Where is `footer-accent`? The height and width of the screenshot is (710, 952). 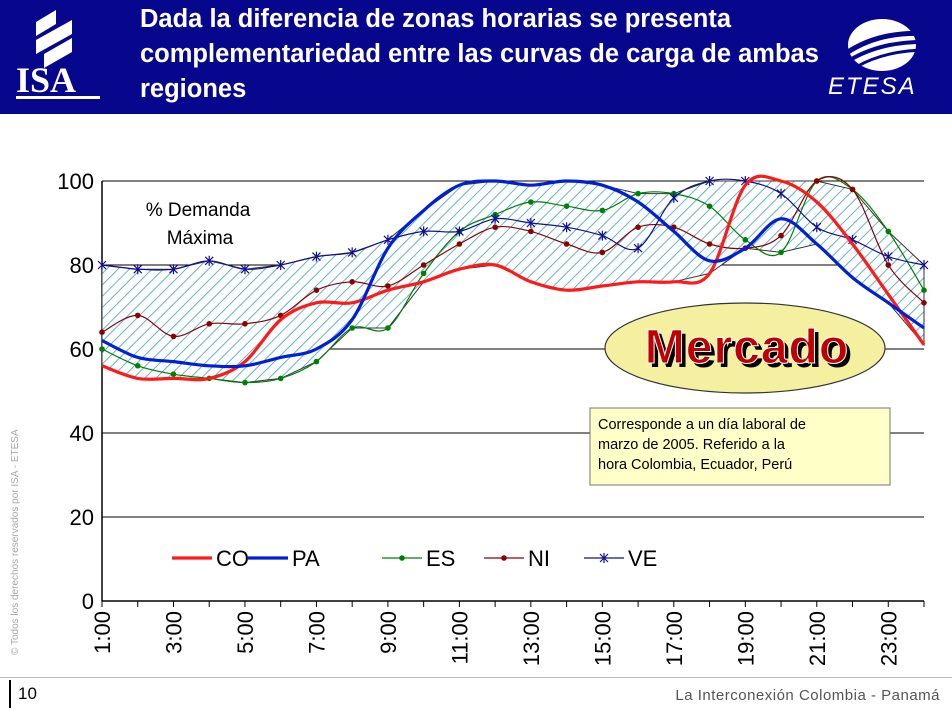
footer-accent is located at coordinates (10, 694).